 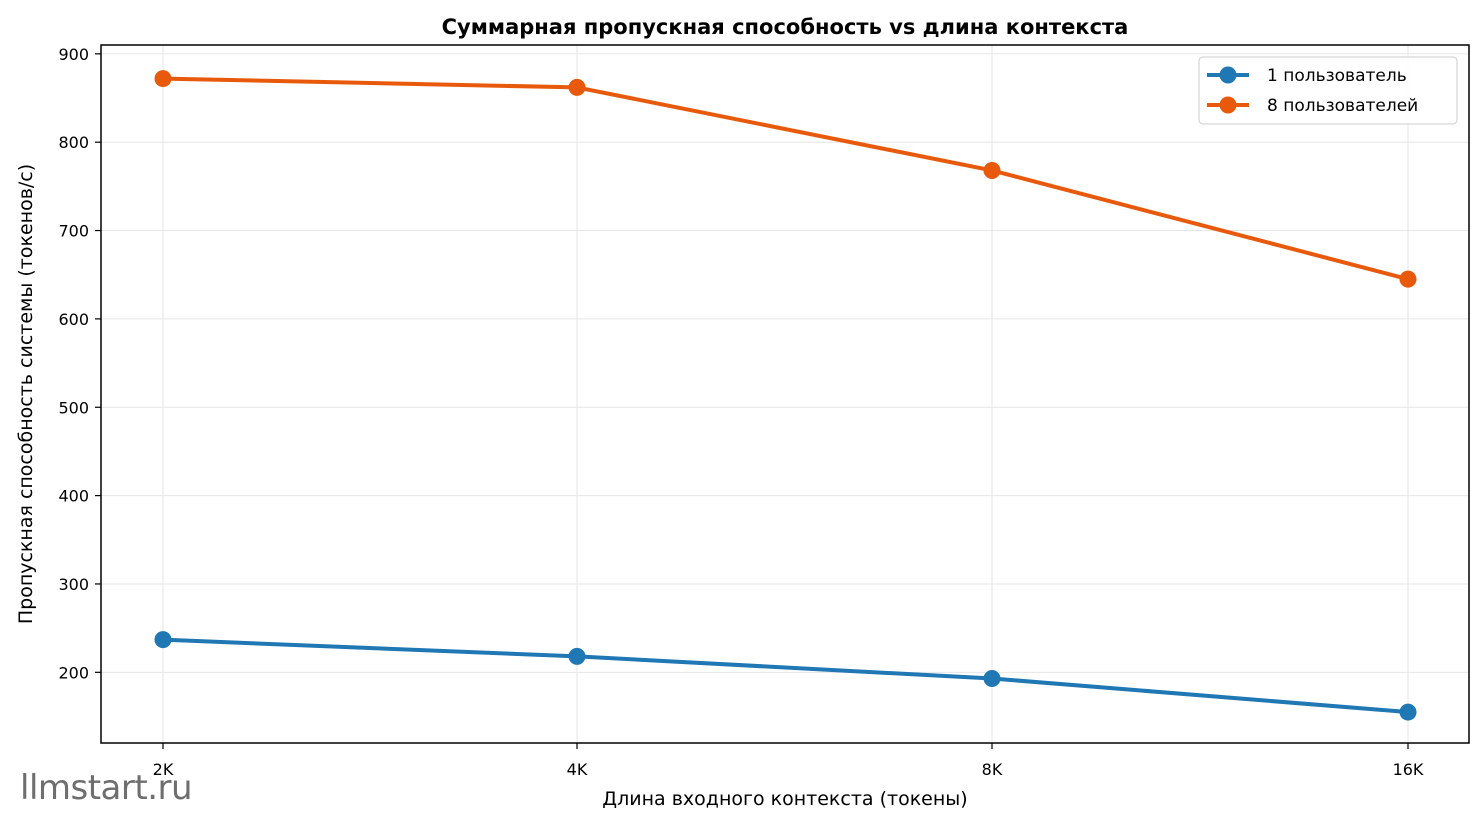 I want to click on legend: 1 пользователь 8 пользователей, so click(x=1328, y=90).